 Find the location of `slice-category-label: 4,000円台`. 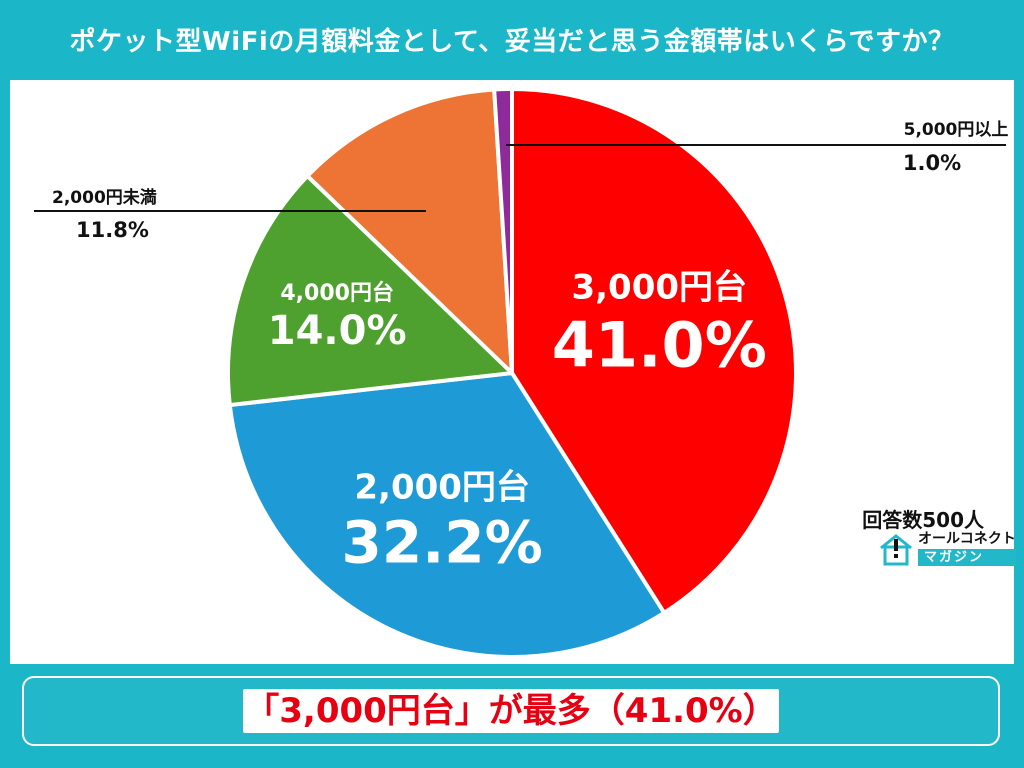

slice-category-label: 4,000円台 is located at coordinates (337, 293).